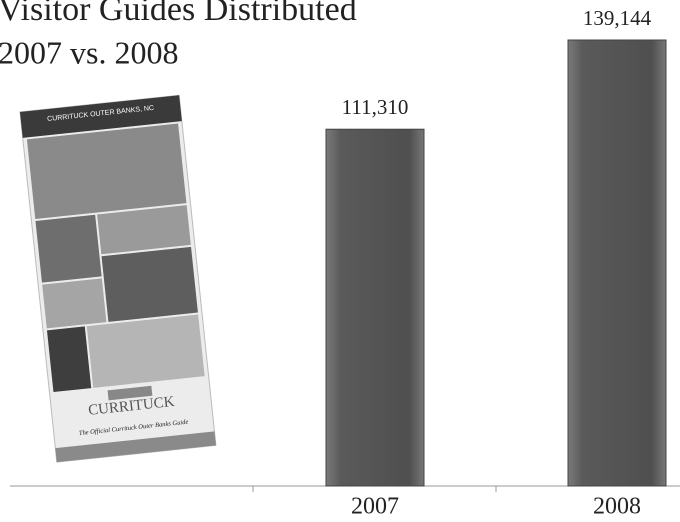  I want to click on chart-title: Visitor Guides Distributed, so click(178, 14).